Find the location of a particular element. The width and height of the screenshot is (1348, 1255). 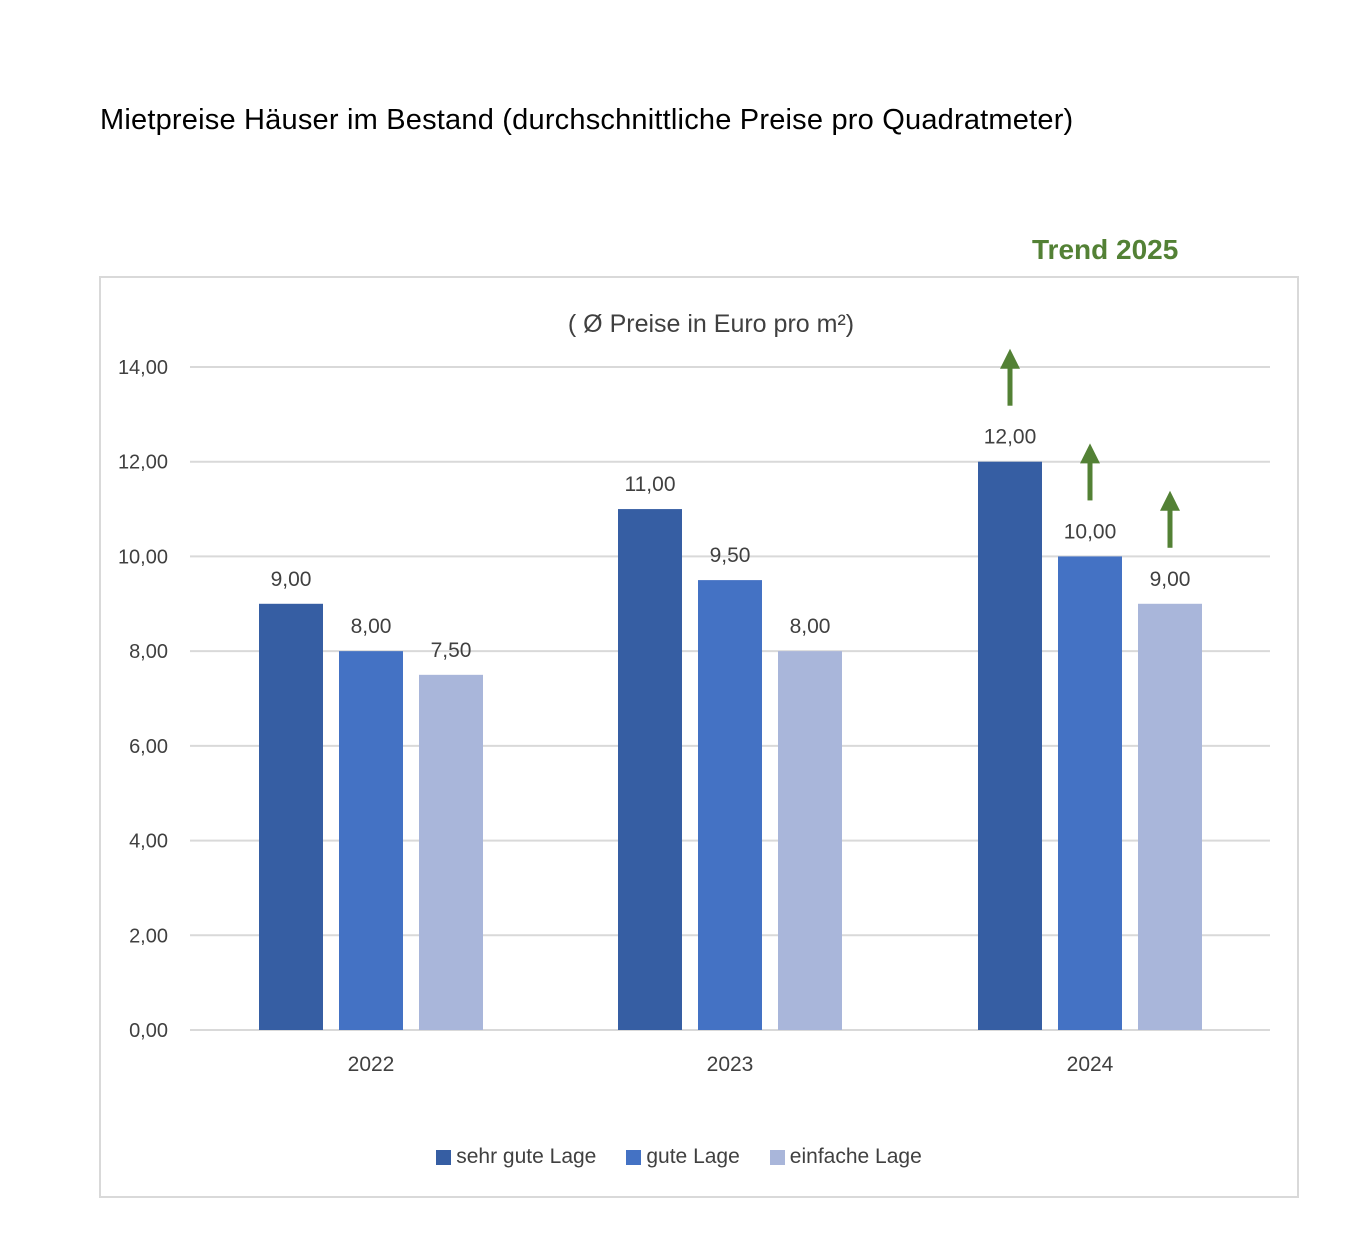

legend-label: sehr gute Lage is located at coordinates (526, 1156).